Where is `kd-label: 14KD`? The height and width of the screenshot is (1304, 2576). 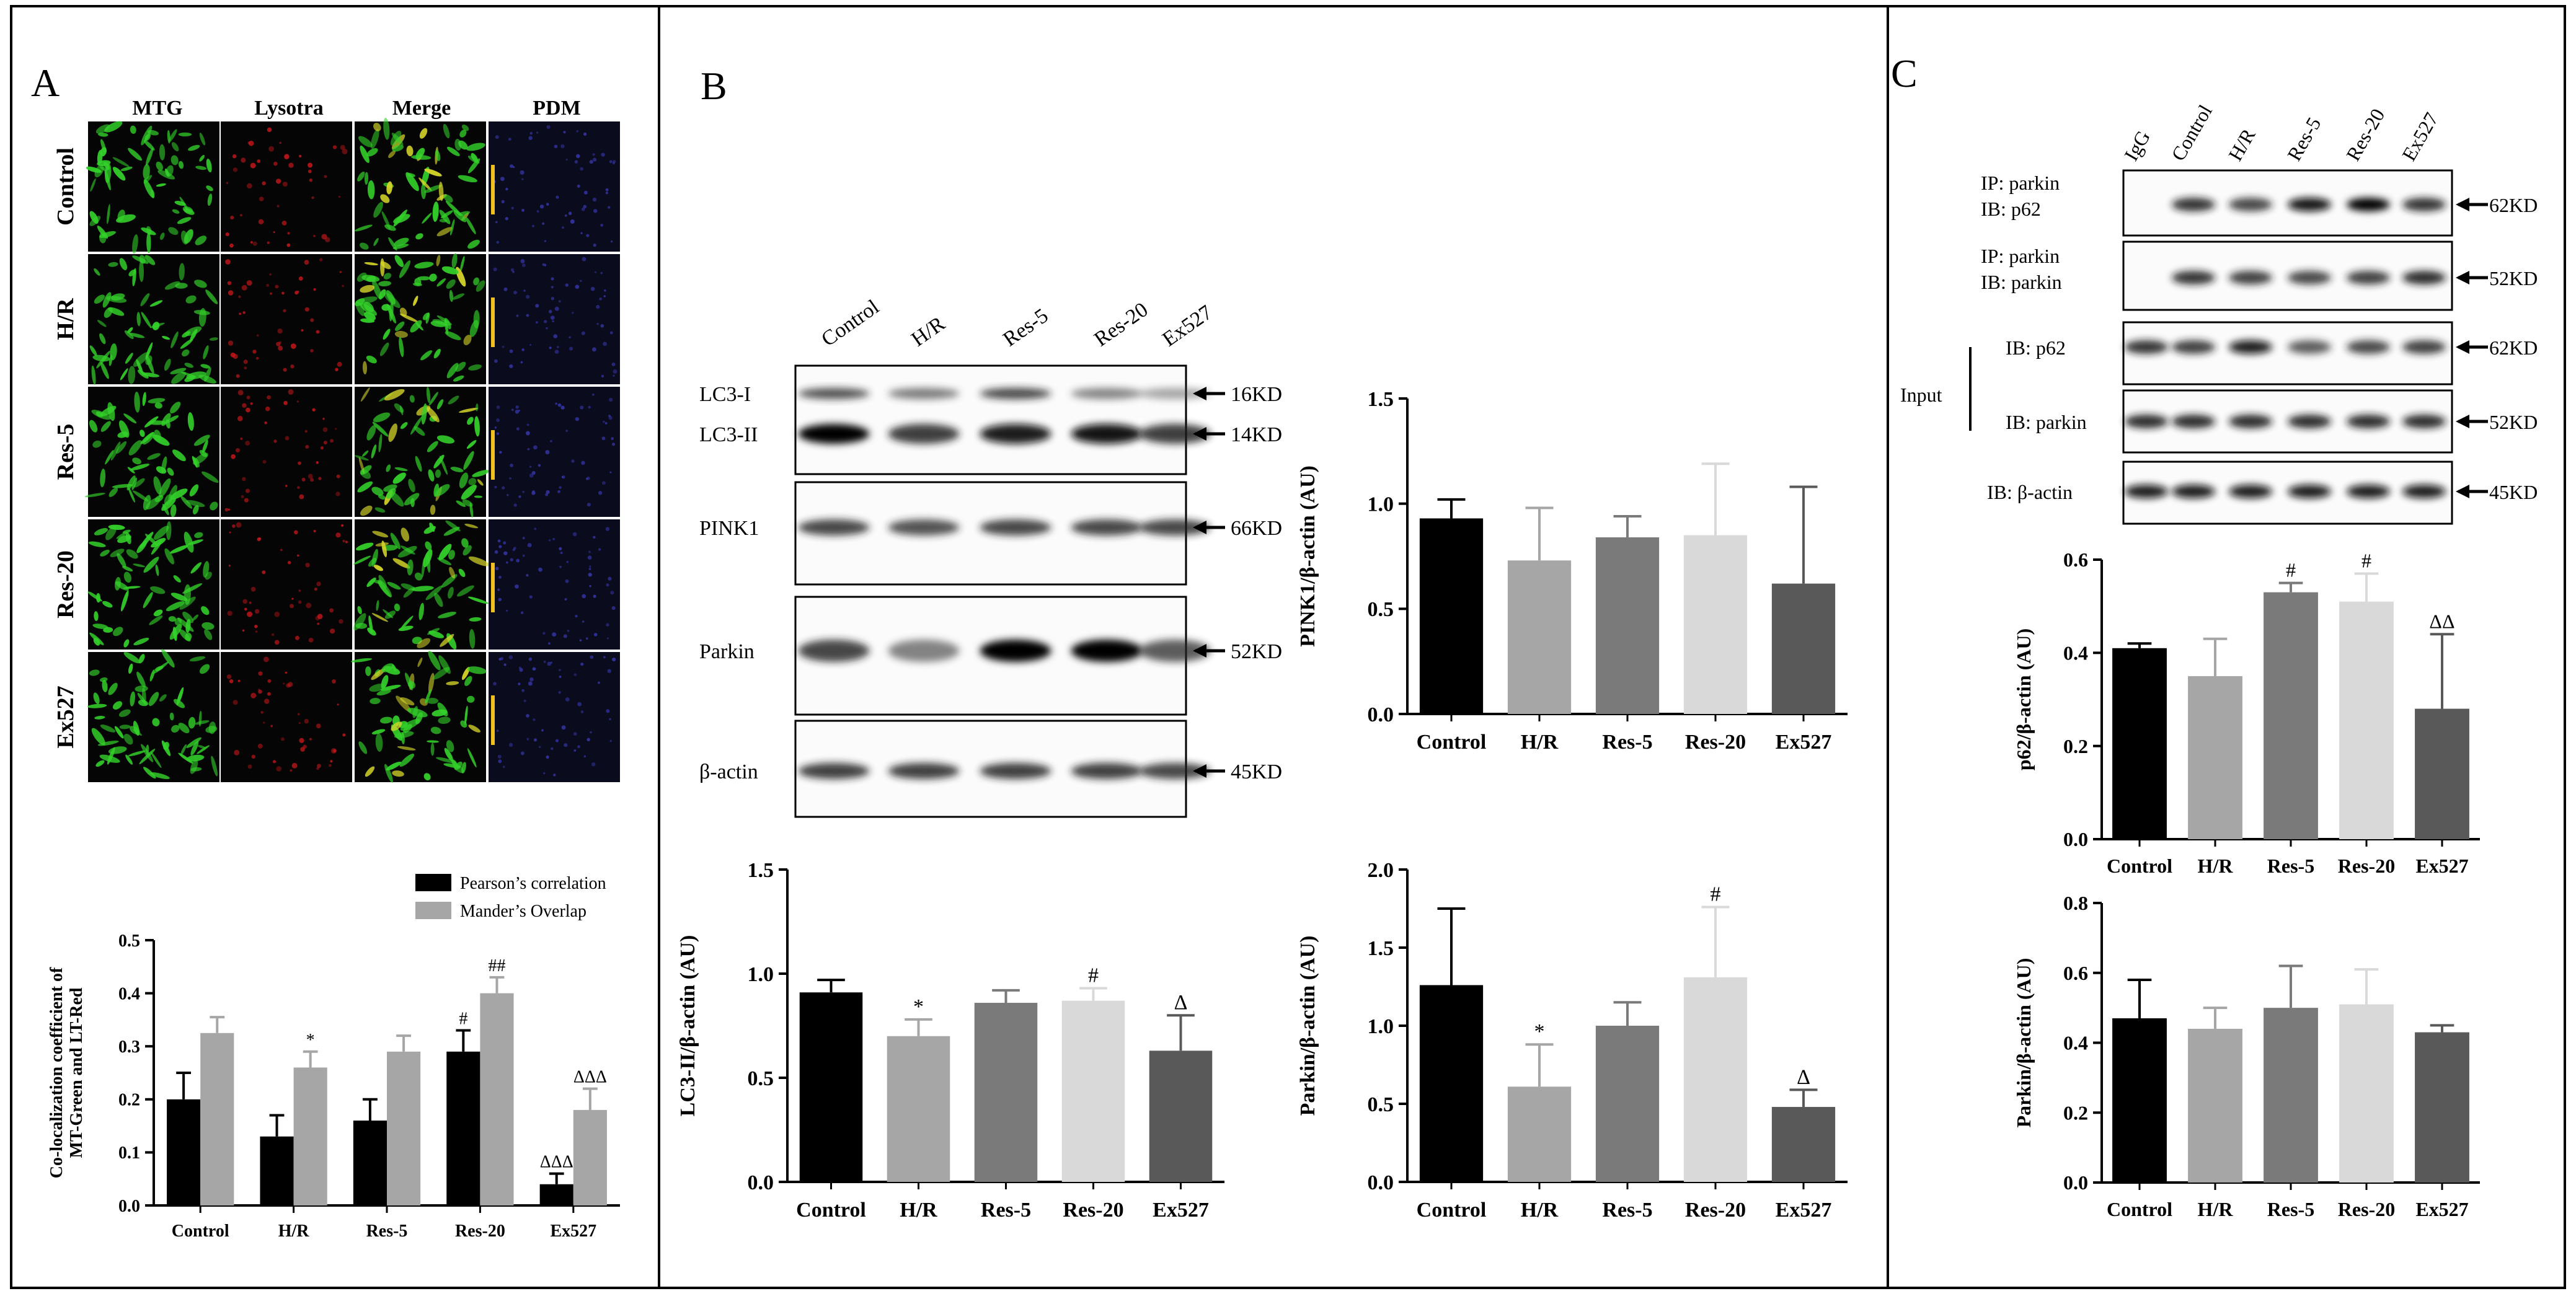 kd-label: 14KD is located at coordinates (1257, 434).